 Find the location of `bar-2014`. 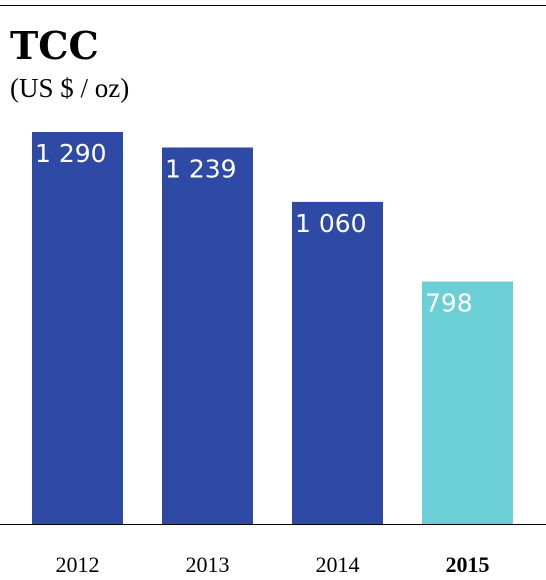

bar-2014 is located at coordinates (337, 362).